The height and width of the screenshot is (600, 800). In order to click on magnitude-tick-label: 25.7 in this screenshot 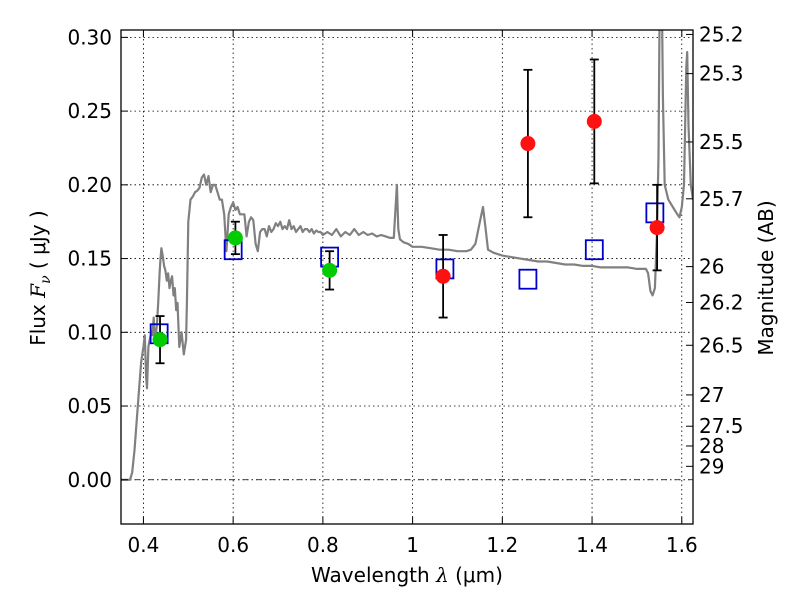, I will do `click(721, 199)`.